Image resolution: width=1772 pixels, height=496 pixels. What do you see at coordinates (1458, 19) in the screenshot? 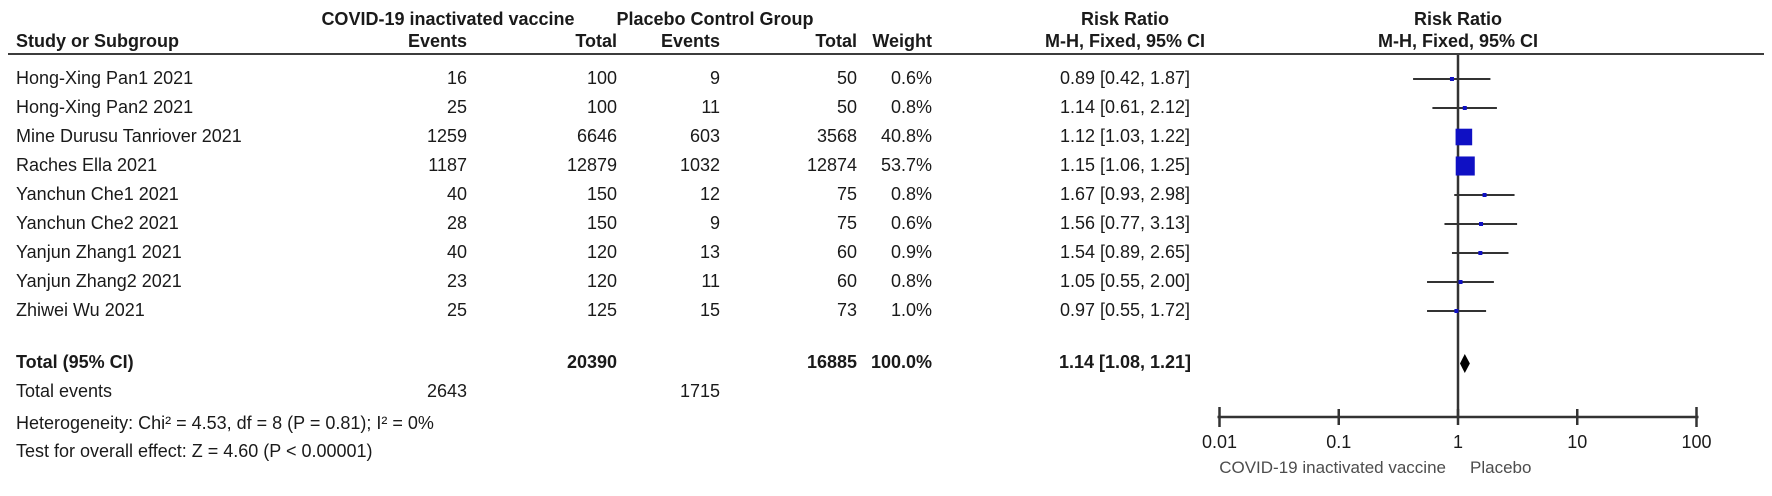
I see `risk-ratio-plot-header: Risk Ratio` at bounding box center [1458, 19].